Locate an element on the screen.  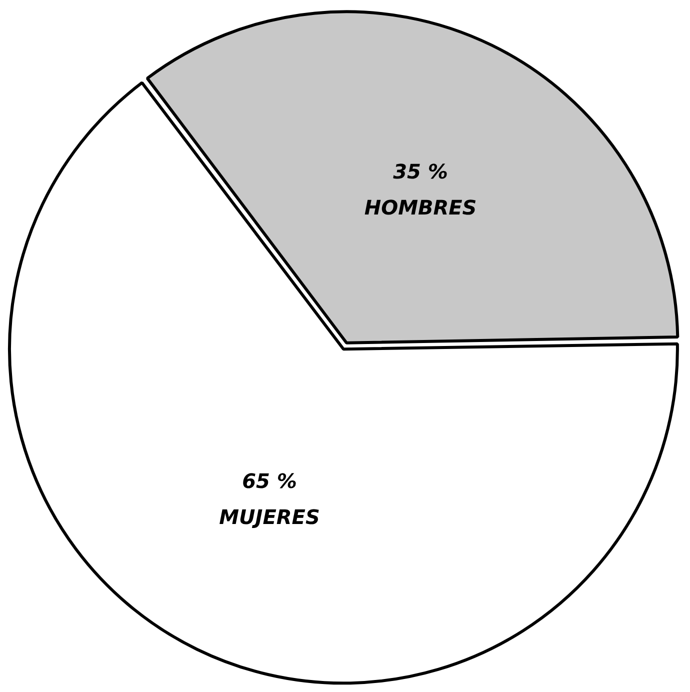
slice-label: HOMBRES is located at coordinates (420, 207).